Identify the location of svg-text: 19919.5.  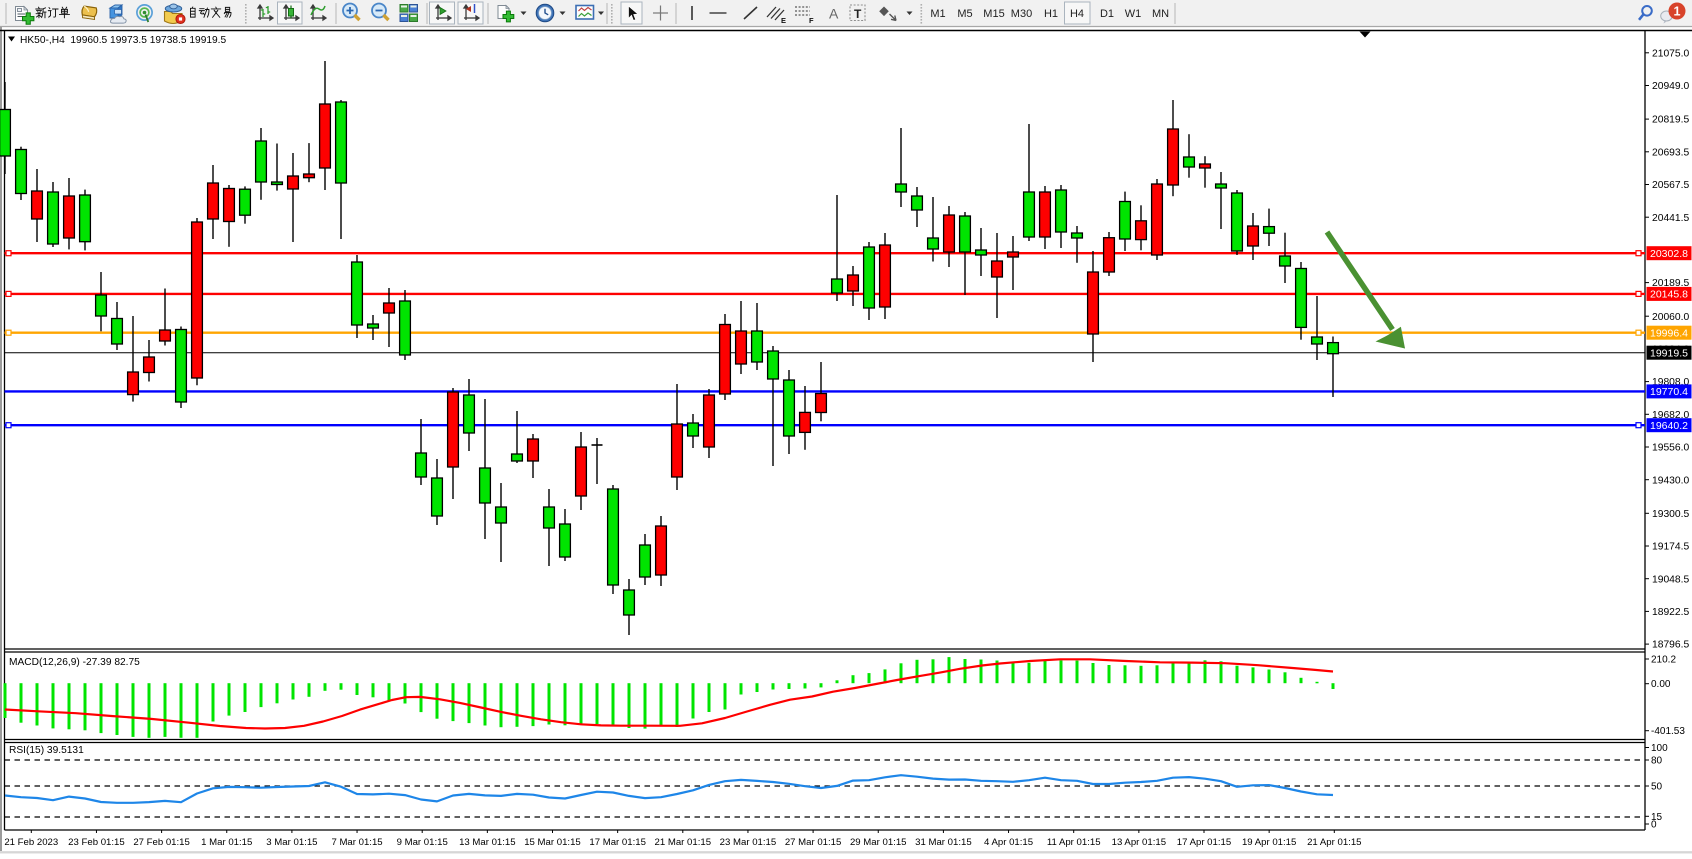
(1669, 354).